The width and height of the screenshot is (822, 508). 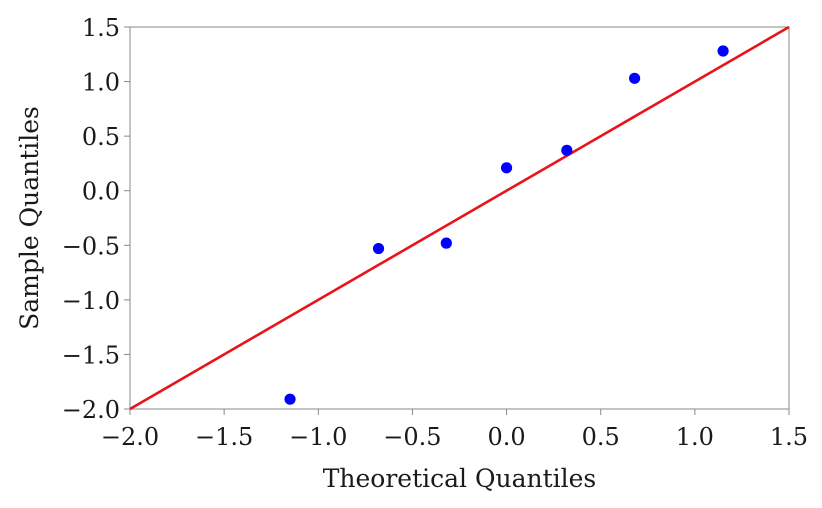 I want to click on x-tick-label: 0.0, so click(x=506, y=437).